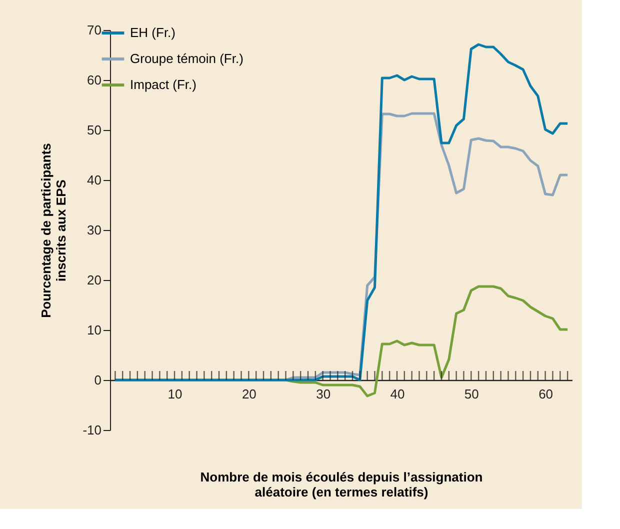 The image size is (620, 529). What do you see at coordinates (98, 380) in the screenshot?
I see `y-tick-label: 0` at bounding box center [98, 380].